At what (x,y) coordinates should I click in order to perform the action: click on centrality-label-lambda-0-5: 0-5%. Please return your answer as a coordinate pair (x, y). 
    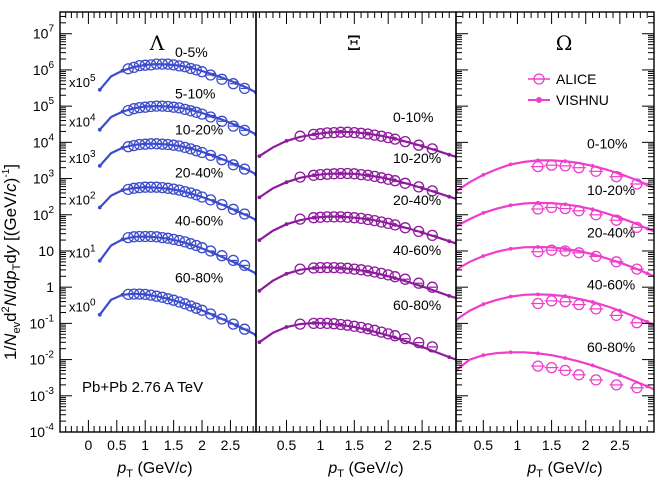
    Looking at the image, I should click on (191, 52).